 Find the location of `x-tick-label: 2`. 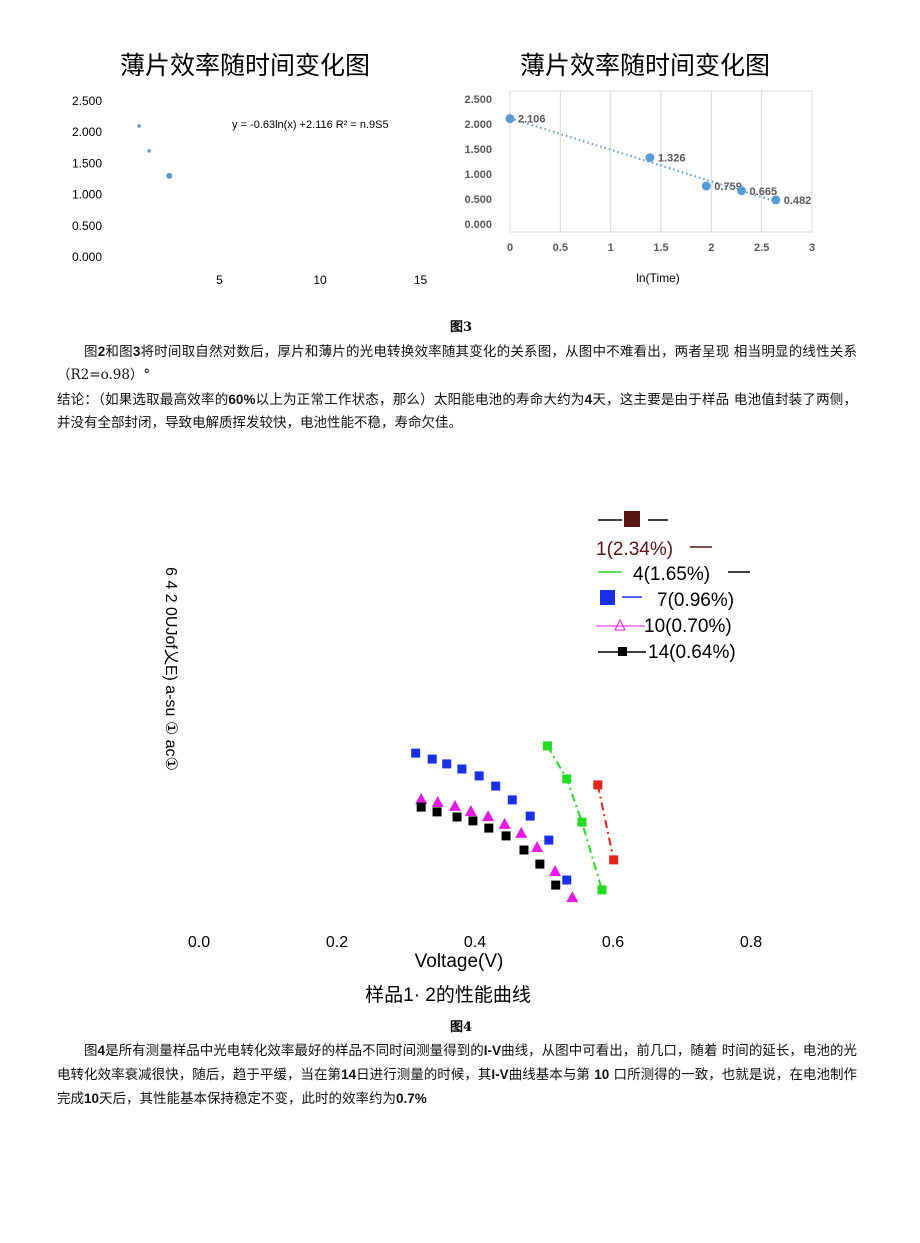

x-tick-label: 2 is located at coordinates (711, 248).